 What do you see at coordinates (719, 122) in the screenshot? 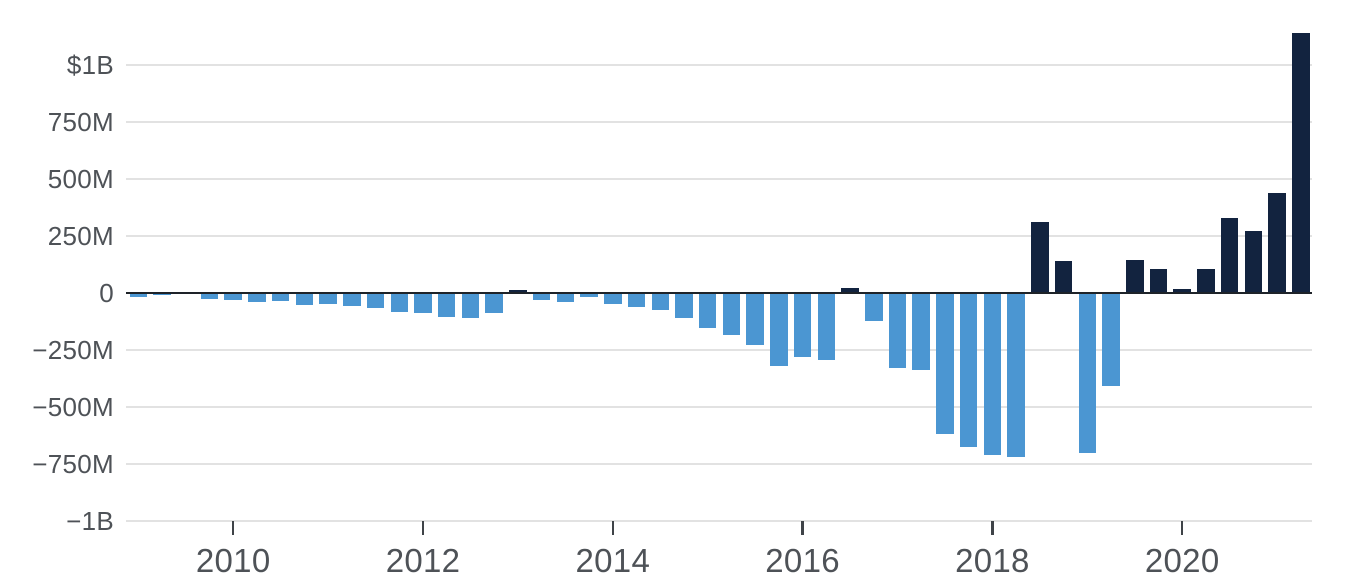
I see `gridline-750M` at bounding box center [719, 122].